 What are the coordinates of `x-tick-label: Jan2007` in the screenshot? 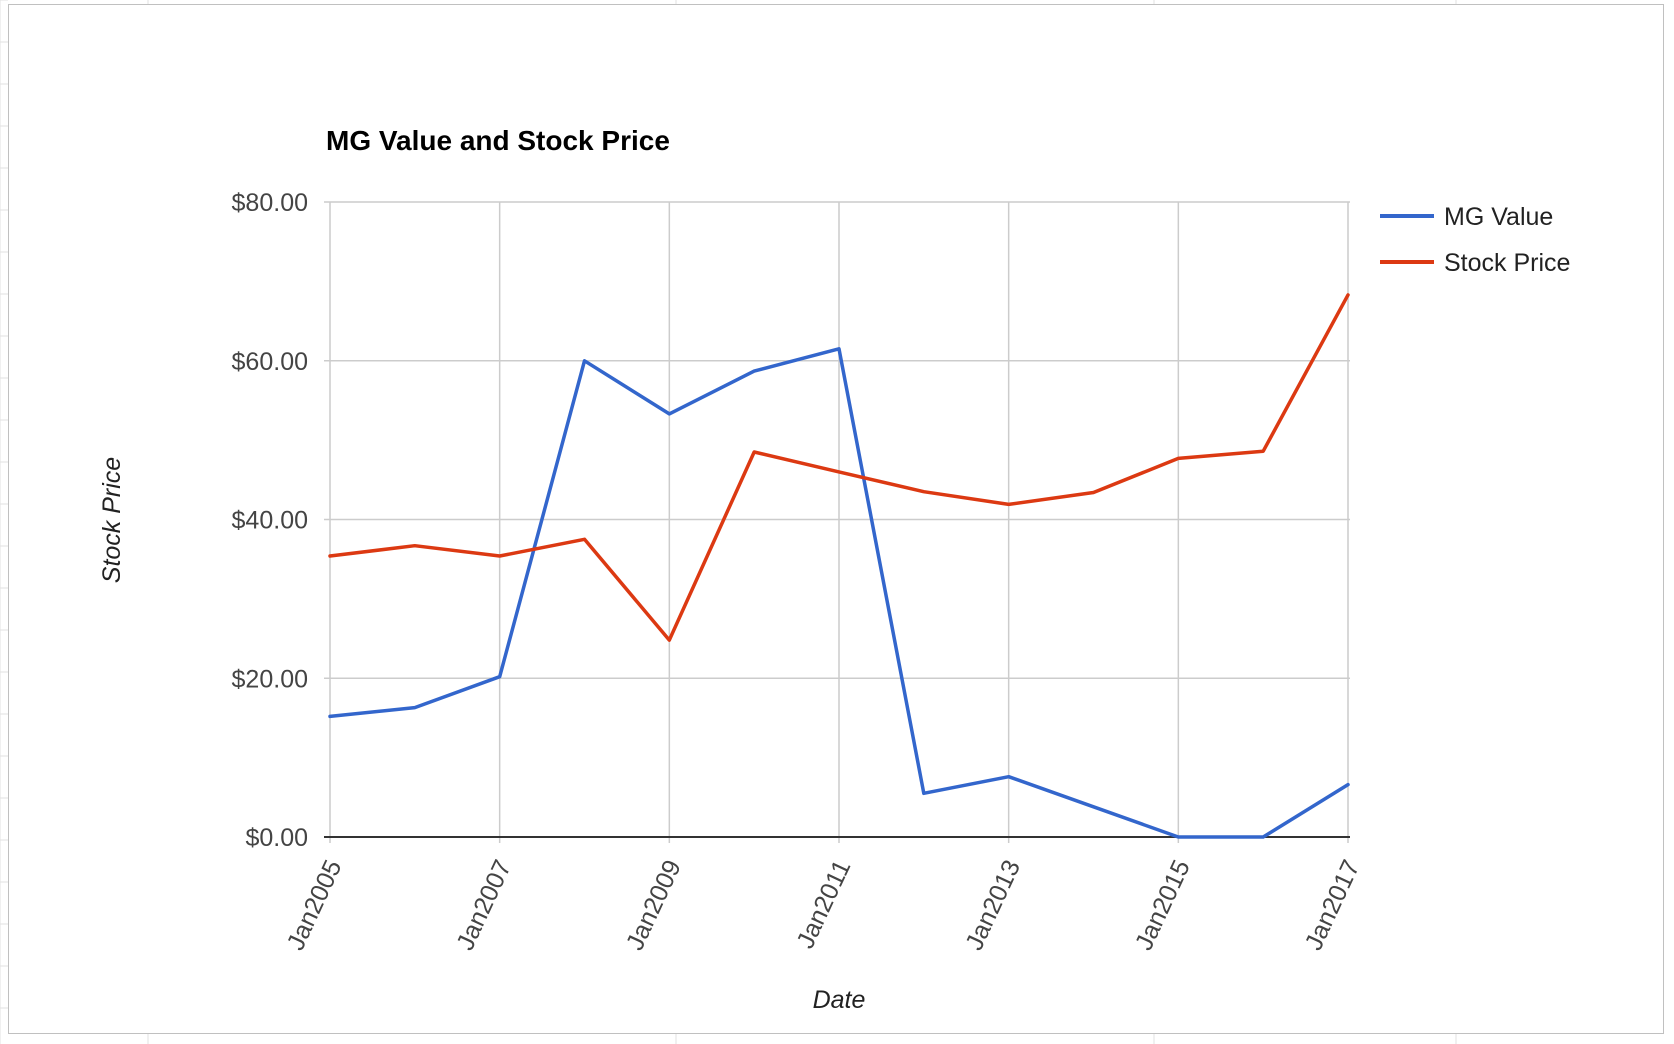 It's located at (484, 905).